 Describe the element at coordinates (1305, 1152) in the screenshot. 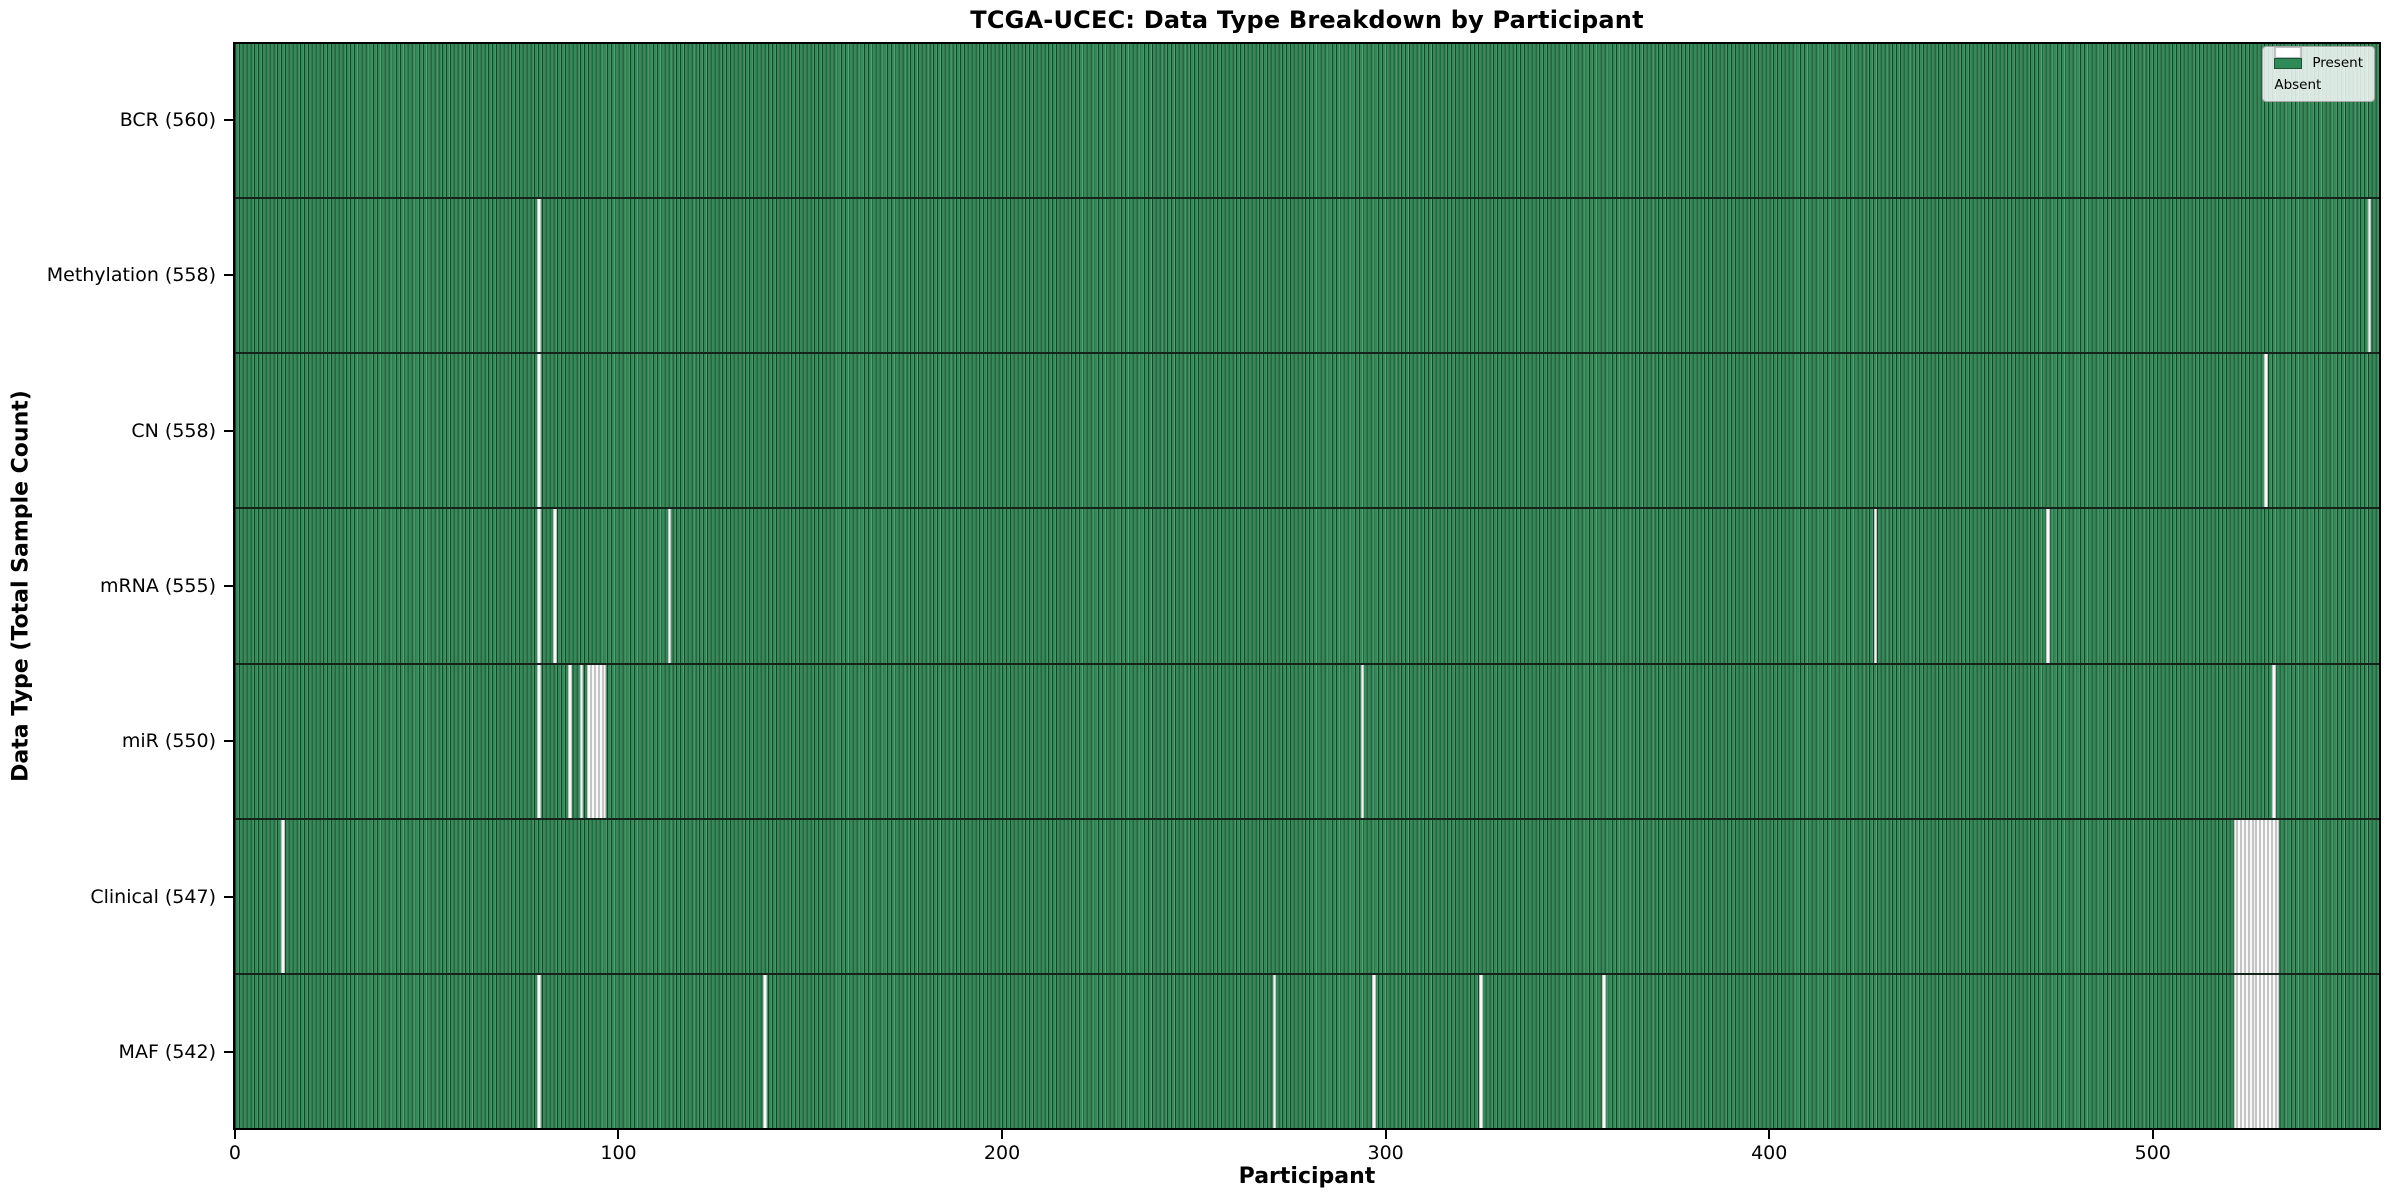

I see `x-axis: 0 100 200 300 400 500` at that location.